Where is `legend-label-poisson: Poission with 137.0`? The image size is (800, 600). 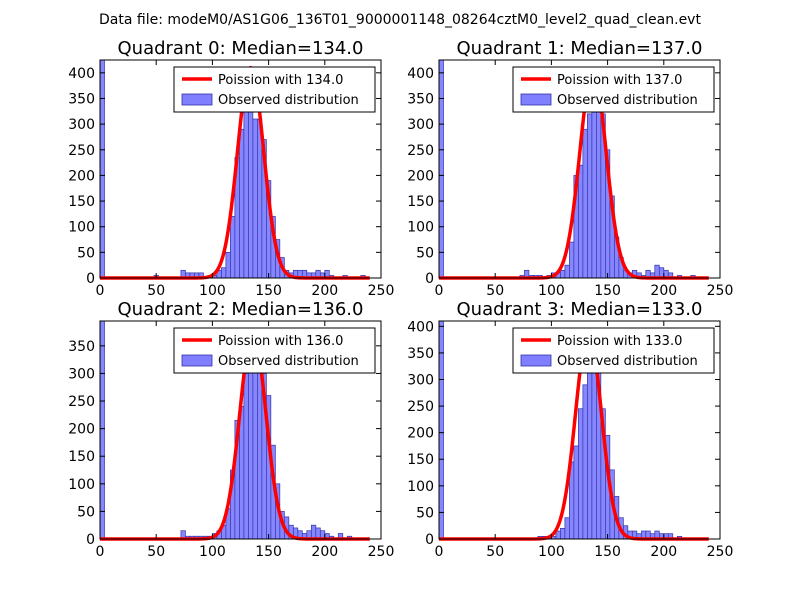 legend-label-poisson: Poission with 137.0 is located at coordinates (619, 80).